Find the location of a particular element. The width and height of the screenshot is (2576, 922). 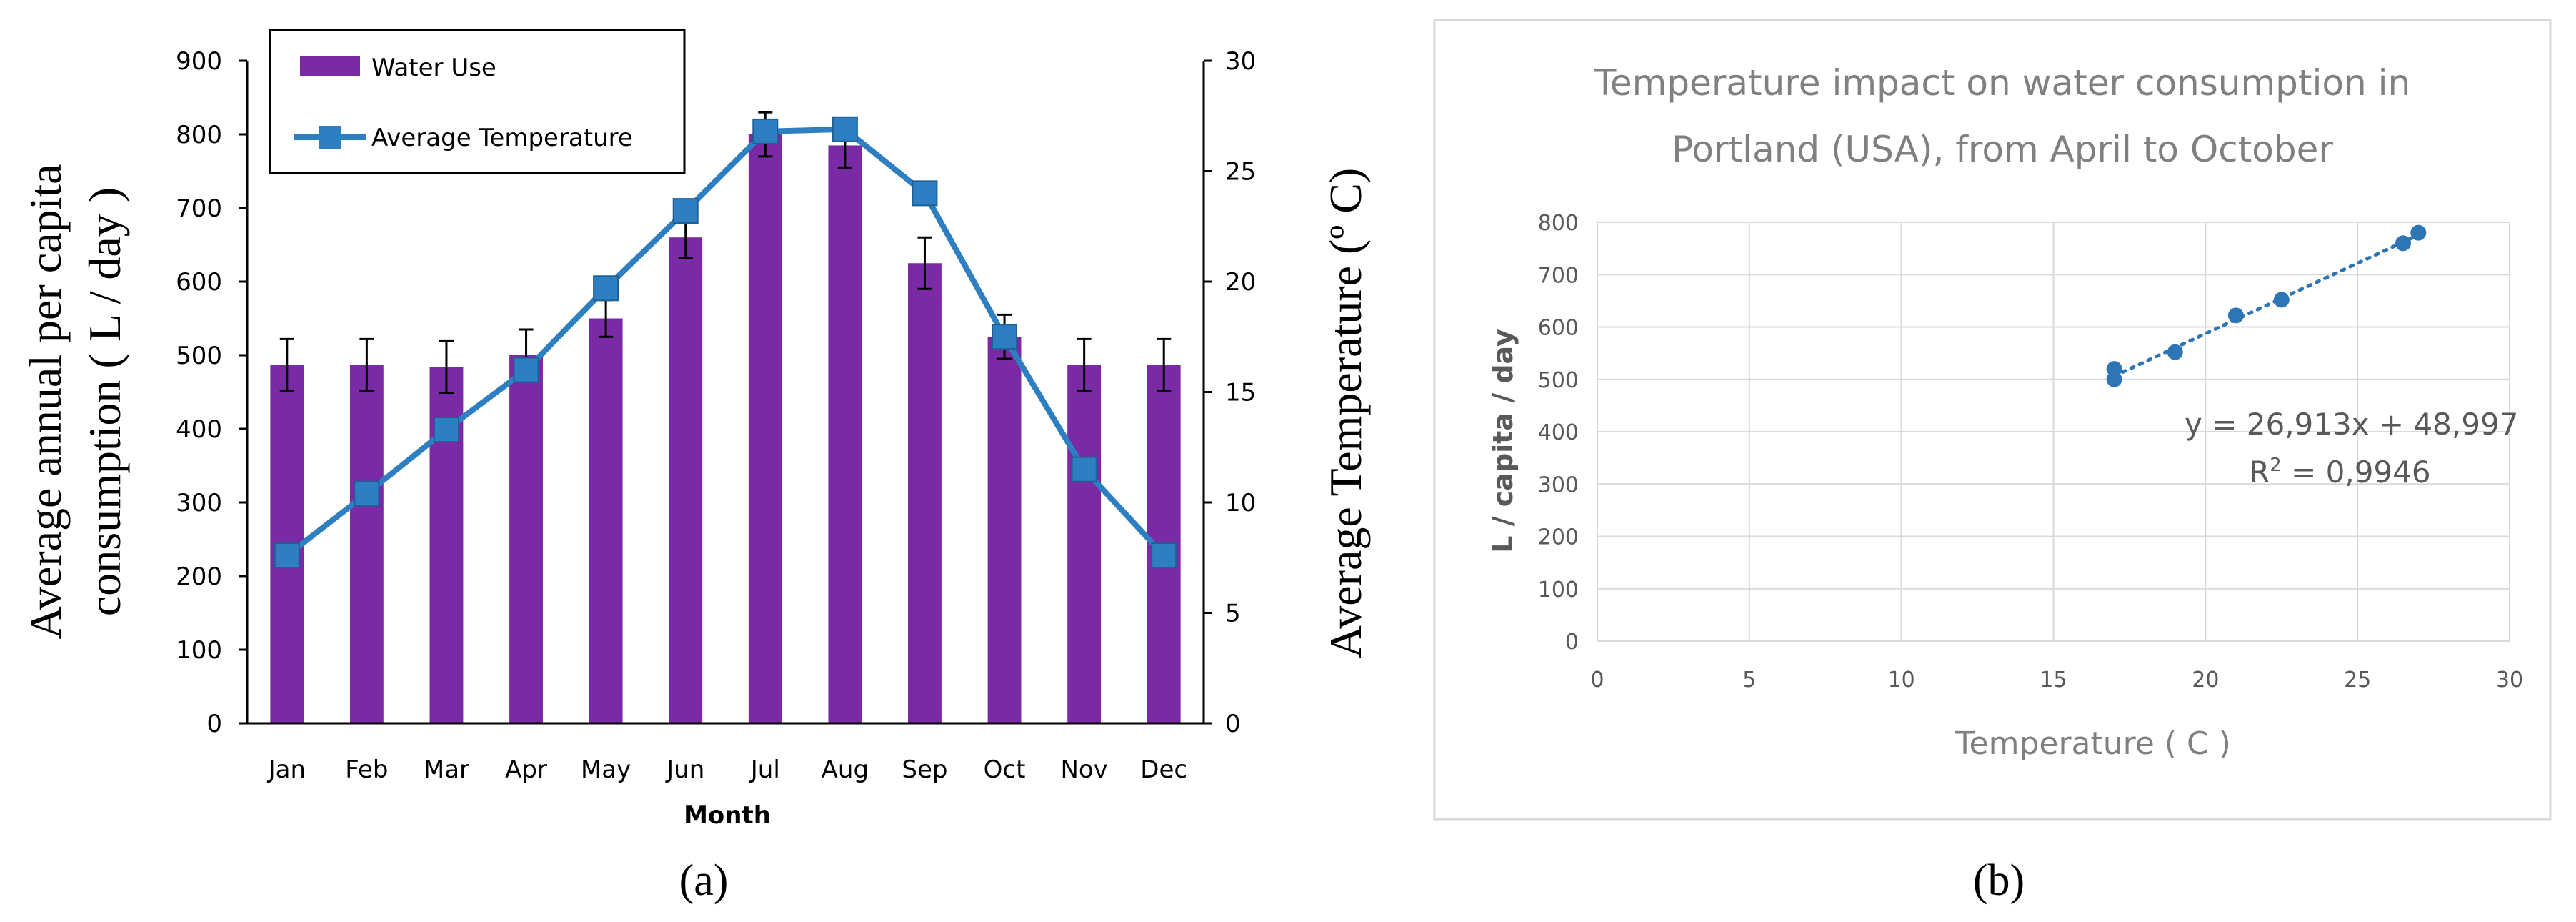

b-y-tick-label: 800 is located at coordinates (1559, 224).